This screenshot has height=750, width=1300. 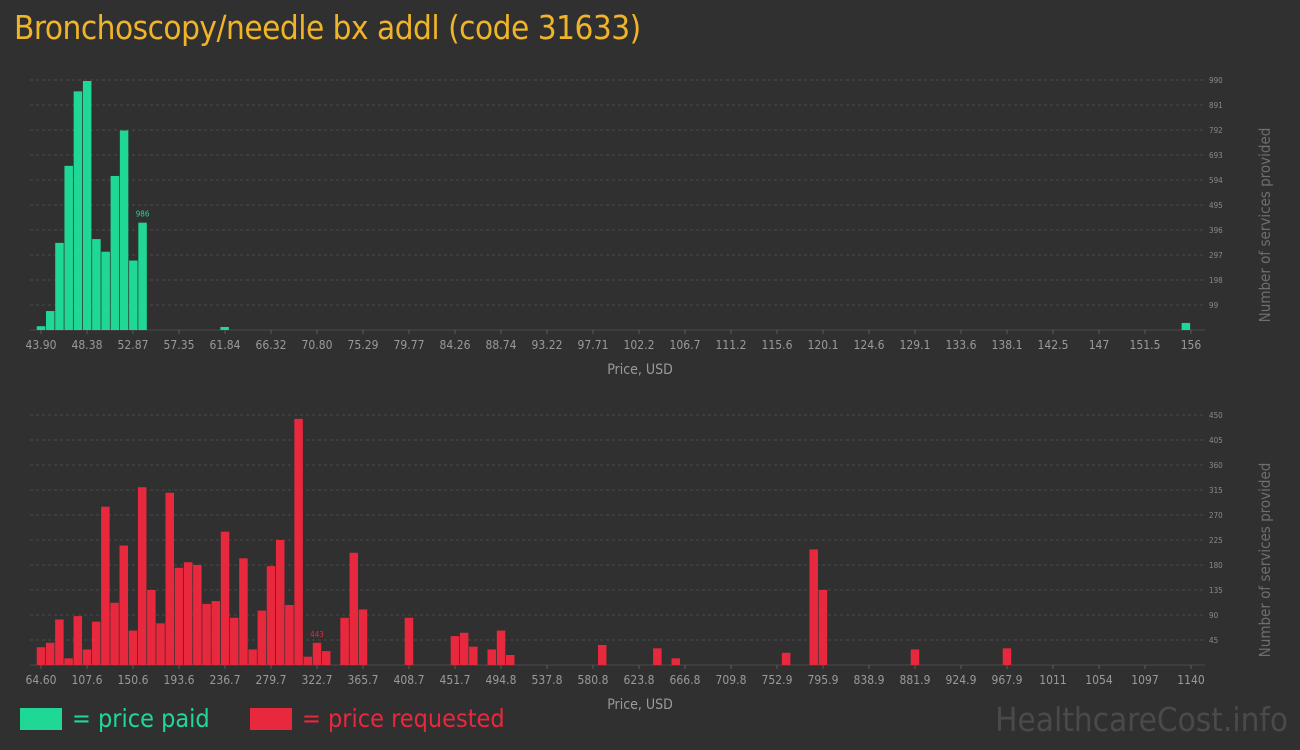 What do you see at coordinates (501, 345) in the screenshot?
I see `x-tick-label: 88.74` at bounding box center [501, 345].